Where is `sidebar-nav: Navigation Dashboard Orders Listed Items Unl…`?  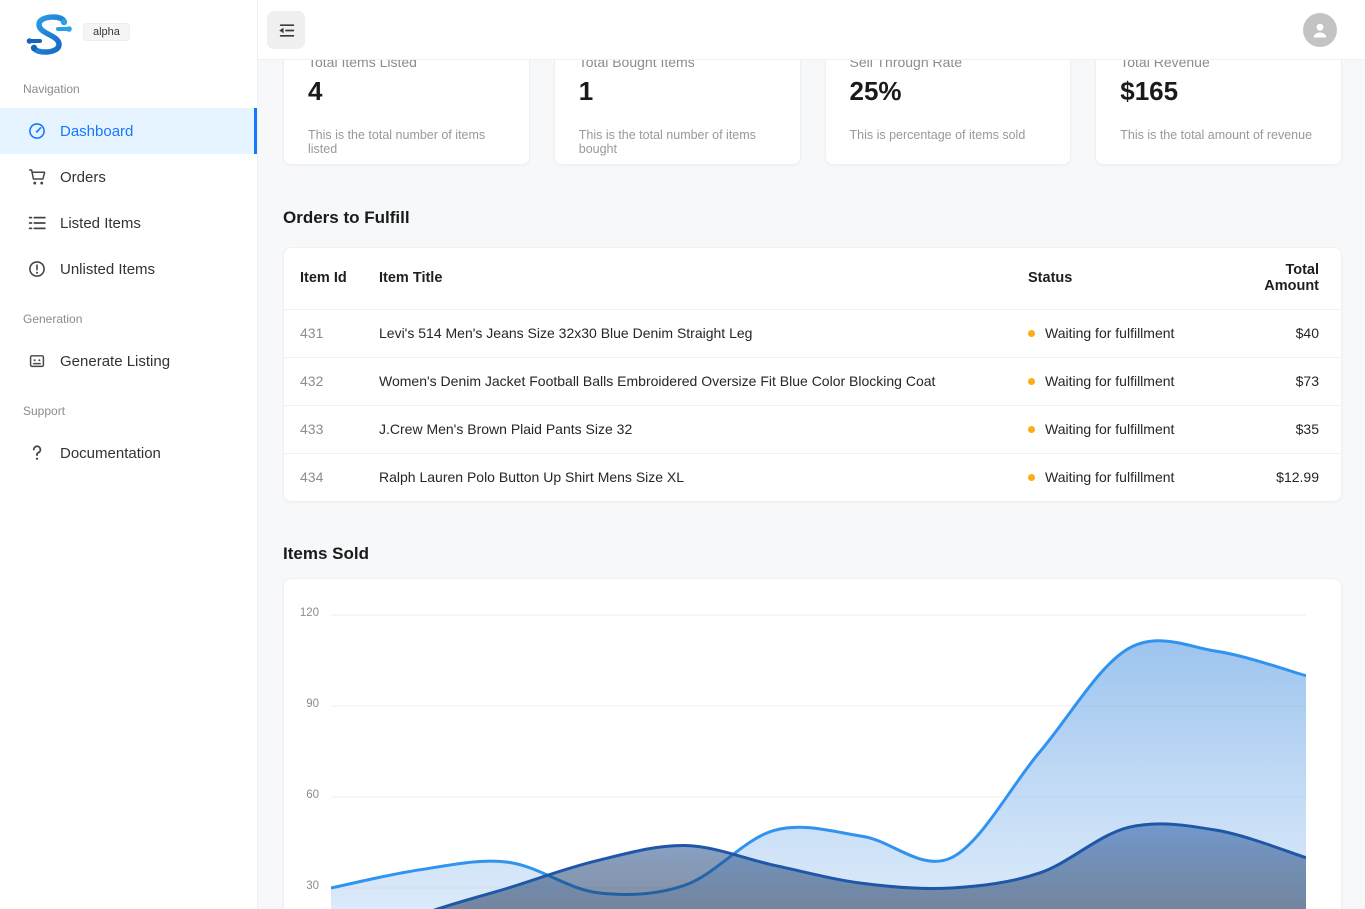 sidebar-nav: Navigation Dashboard Orders Listed Items Unl… is located at coordinates (128, 269).